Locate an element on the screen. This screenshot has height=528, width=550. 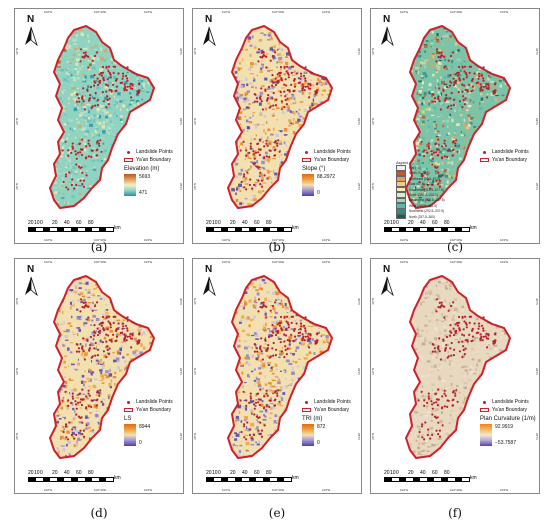
aspect-class: Southeast (112.5–157.5) is located at coordinates (426, 189).